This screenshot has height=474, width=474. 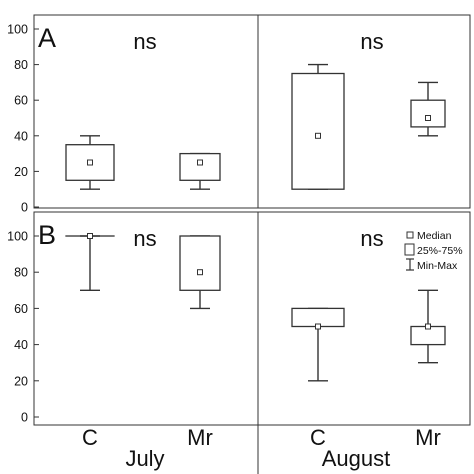 I want to click on legend-median-label: Median, so click(x=434, y=236).